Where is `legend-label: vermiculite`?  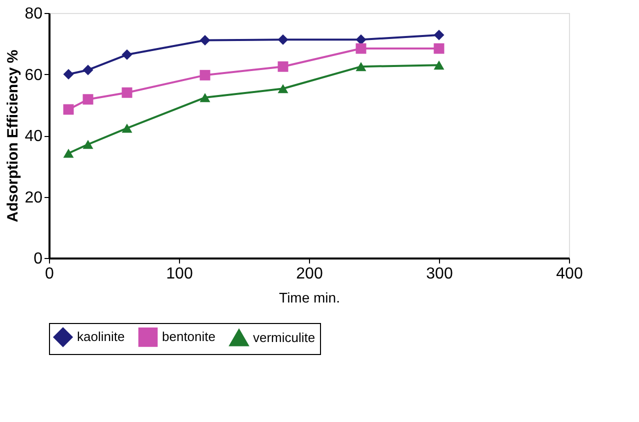 legend-label: vermiculite is located at coordinates (284, 337).